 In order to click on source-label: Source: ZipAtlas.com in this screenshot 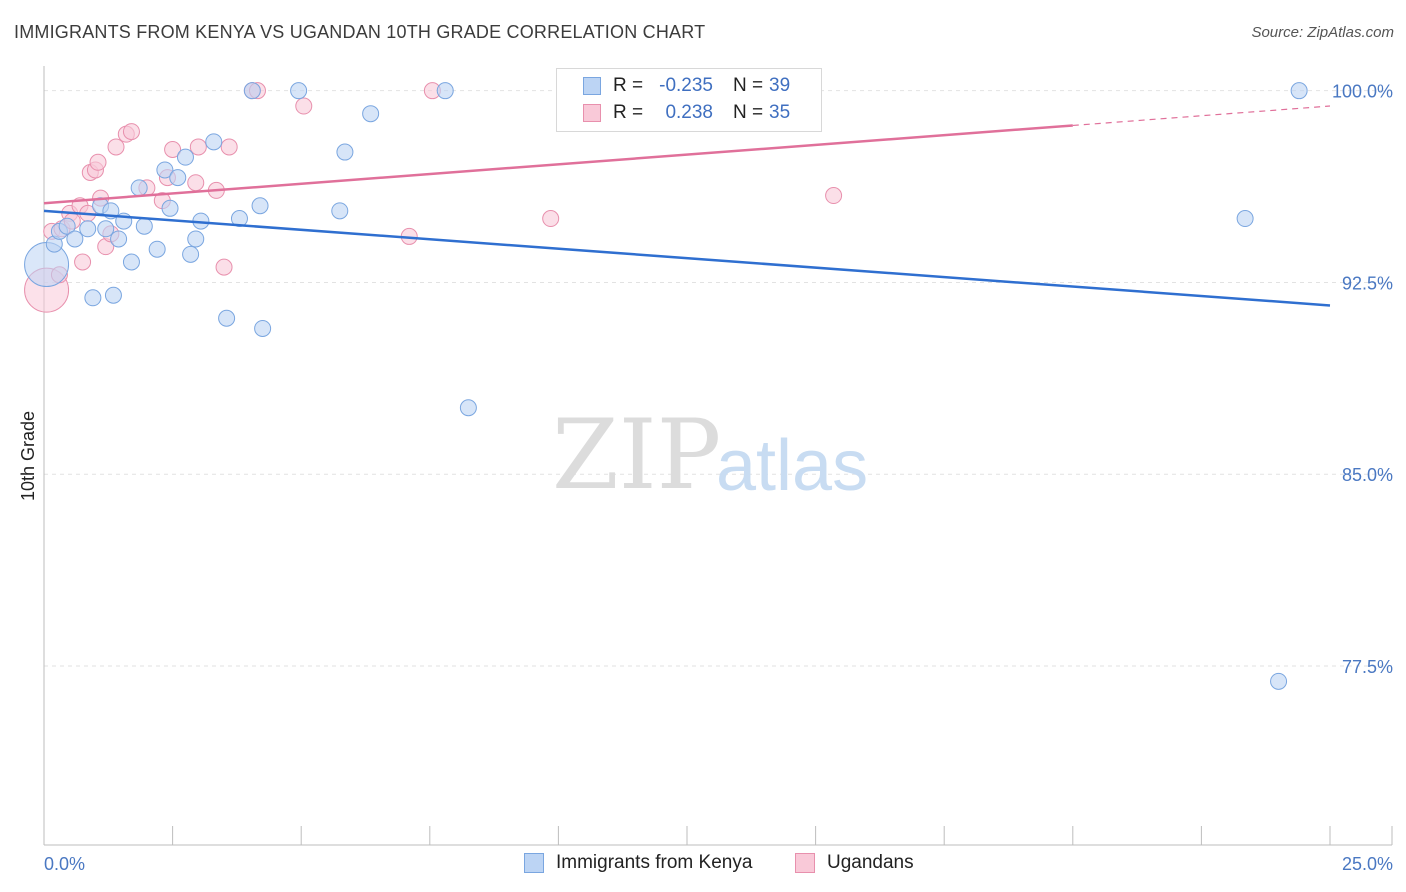, I will do `click(1322, 32)`.